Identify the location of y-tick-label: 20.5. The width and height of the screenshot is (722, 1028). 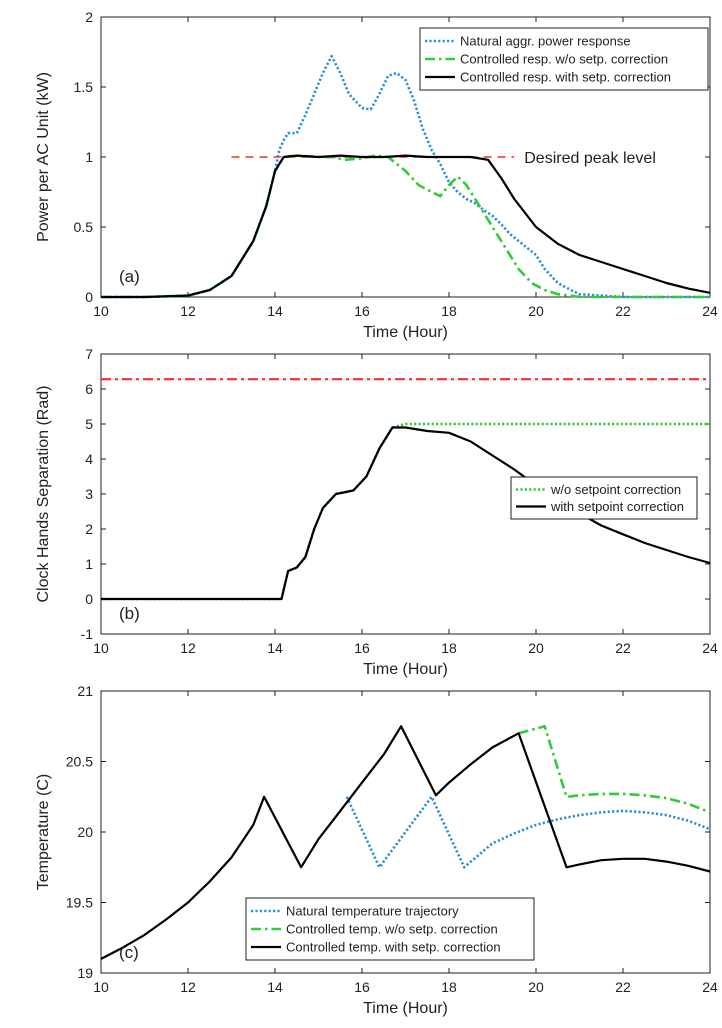
(79, 762).